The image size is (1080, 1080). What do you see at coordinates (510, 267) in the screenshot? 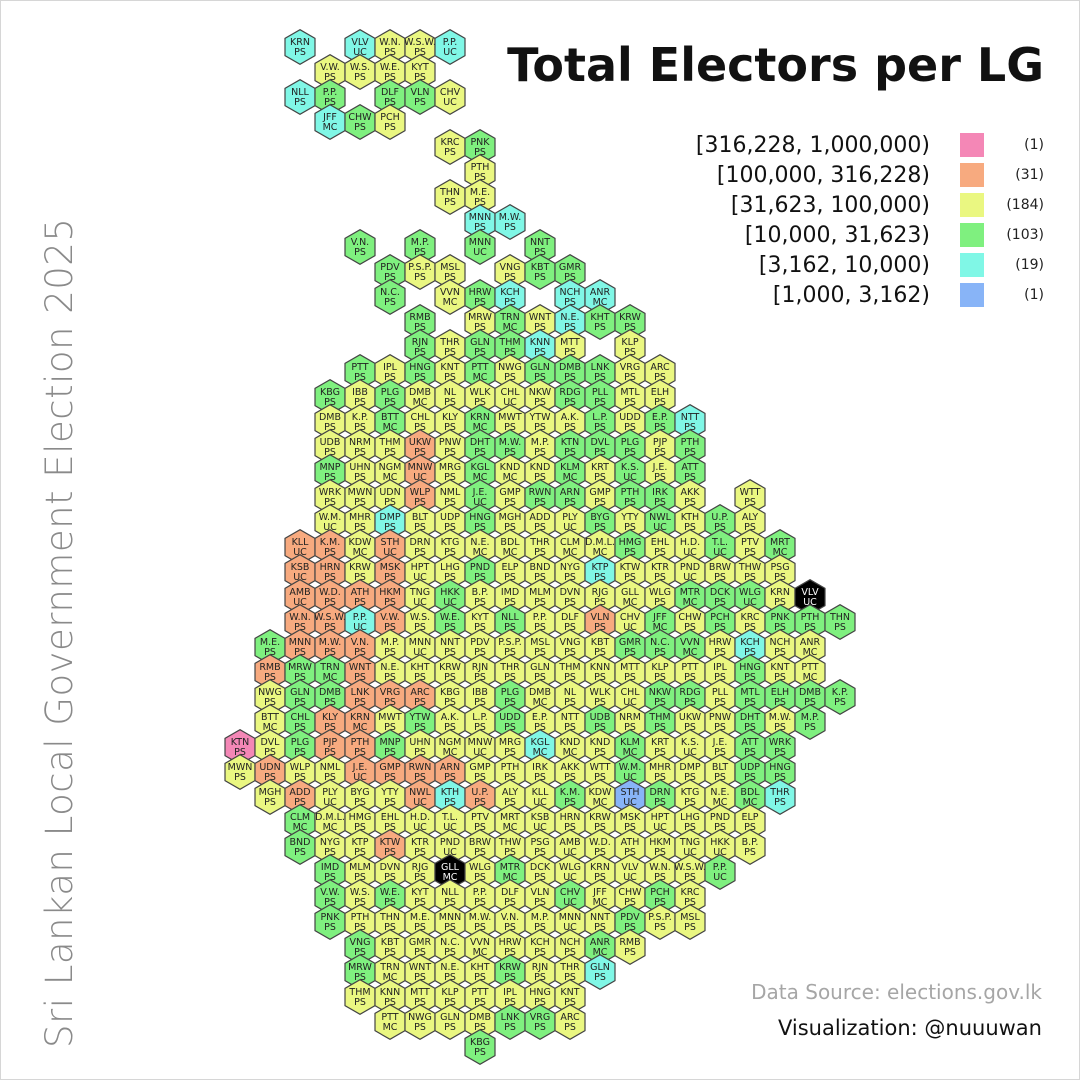
I see `lg-hex-label: VNG` at bounding box center [510, 267].